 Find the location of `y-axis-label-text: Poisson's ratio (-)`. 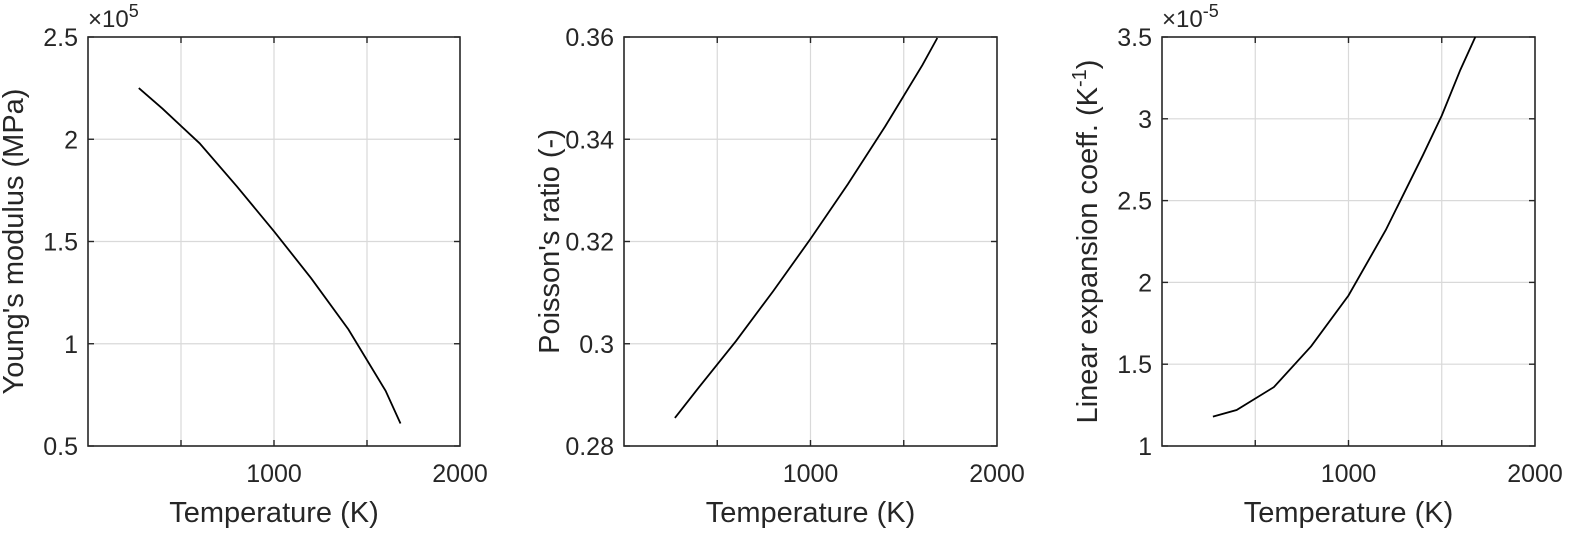

y-axis-label-text: Poisson's ratio (-) is located at coordinates (550, 241).